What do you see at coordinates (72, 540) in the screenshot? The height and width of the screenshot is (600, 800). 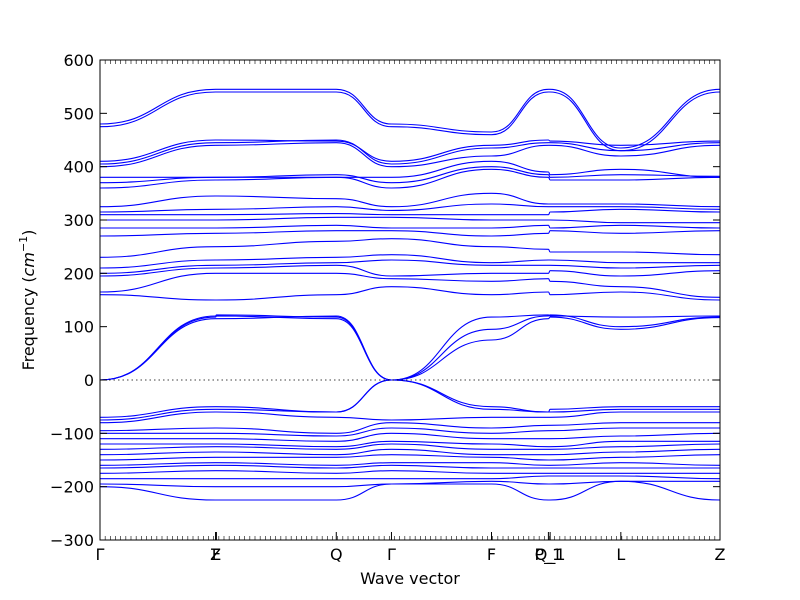 I see `y-tick-label: −300` at bounding box center [72, 540].